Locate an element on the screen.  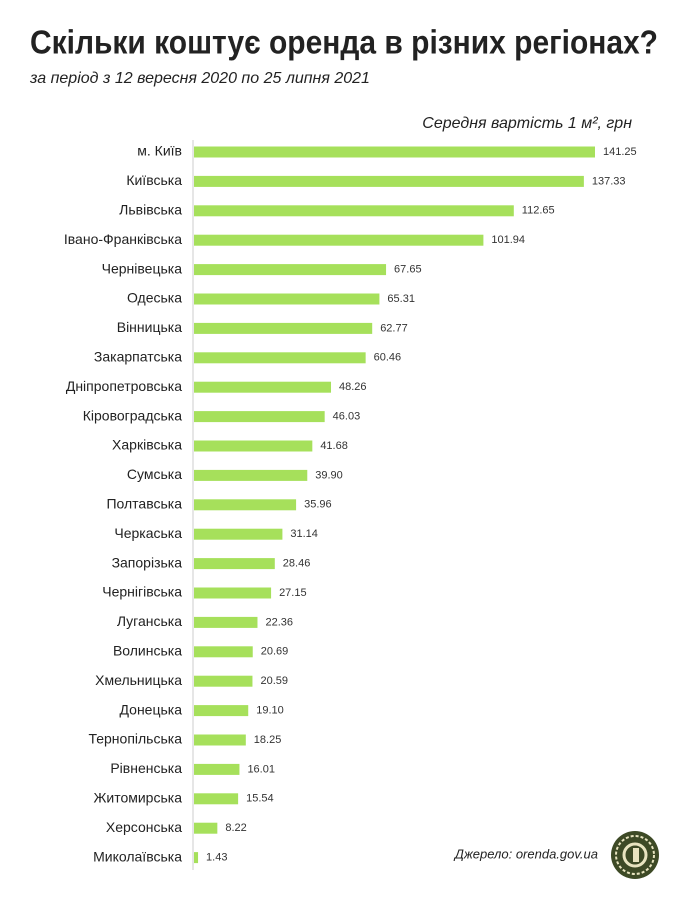
data-label: 101.94 is located at coordinates (508, 240).